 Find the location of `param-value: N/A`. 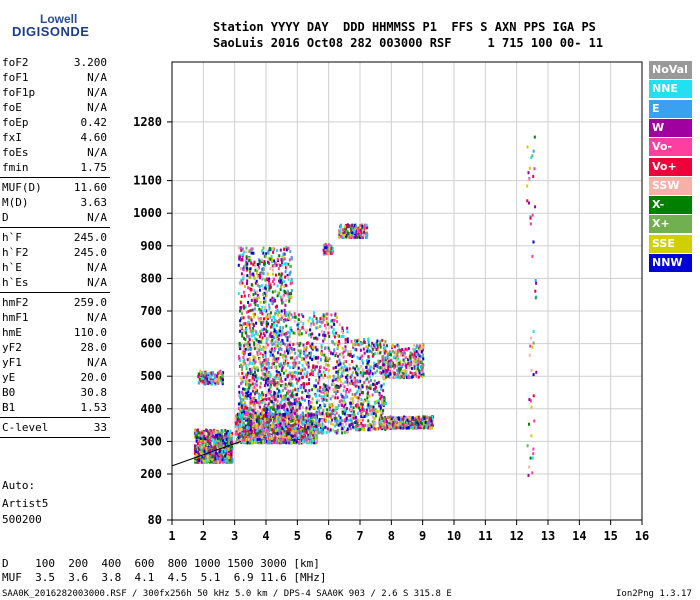

param-value: N/A is located at coordinates (97, 267).